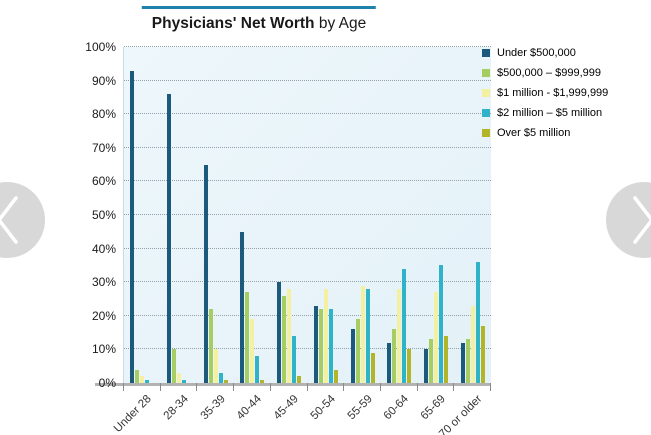 This screenshot has height=435, width=651. What do you see at coordinates (103, 181) in the screenshot?
I see `y-tick-label: 60%` at bounding box center [103, 181].